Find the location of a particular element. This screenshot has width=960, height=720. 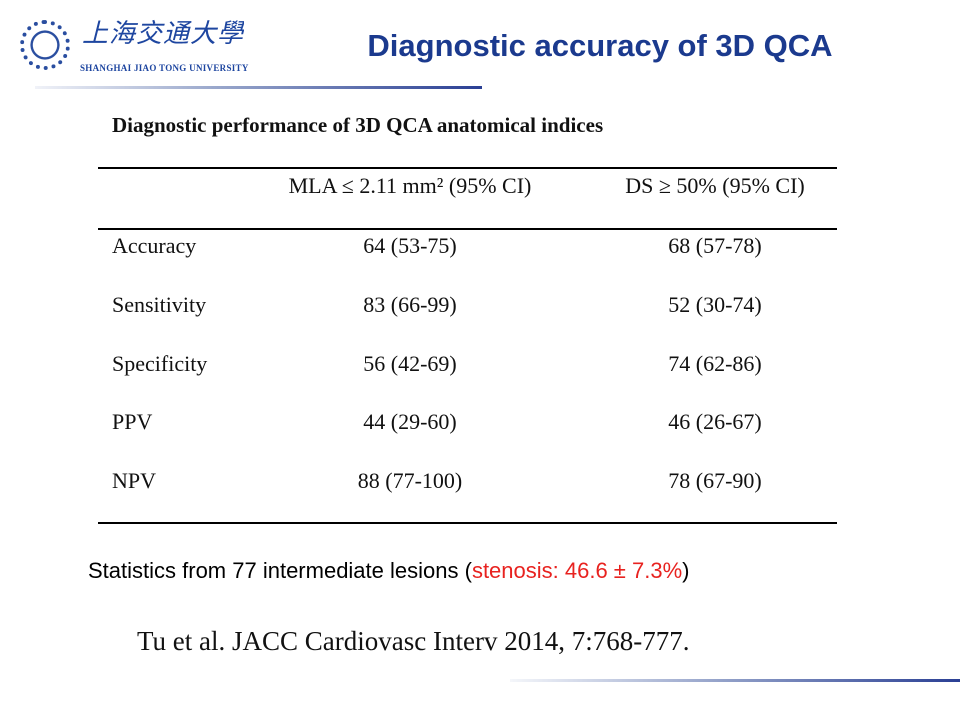

logo-chinese-name: 上海交通大學 is located at coordinates (163, 34).